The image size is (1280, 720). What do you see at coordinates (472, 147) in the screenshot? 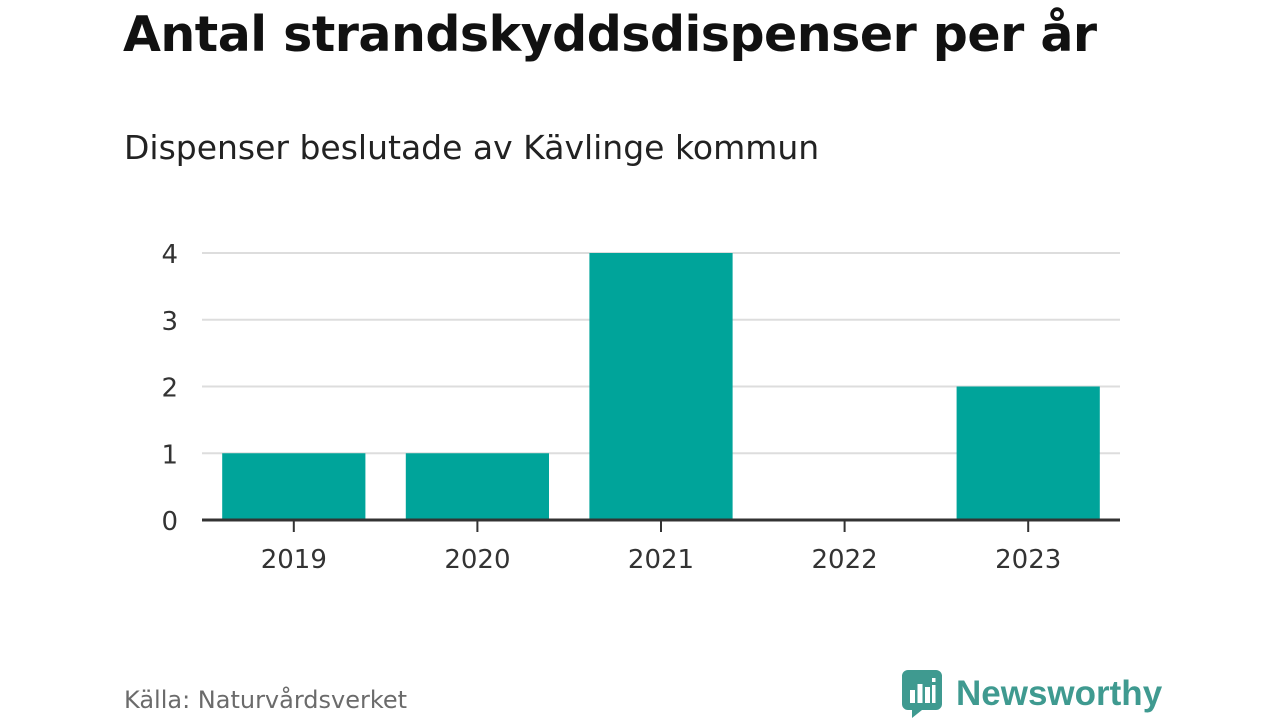
I see `chart-subtitle: Dispenser beslutade av Kävlinge kommun` at bounding box center [472, 147].